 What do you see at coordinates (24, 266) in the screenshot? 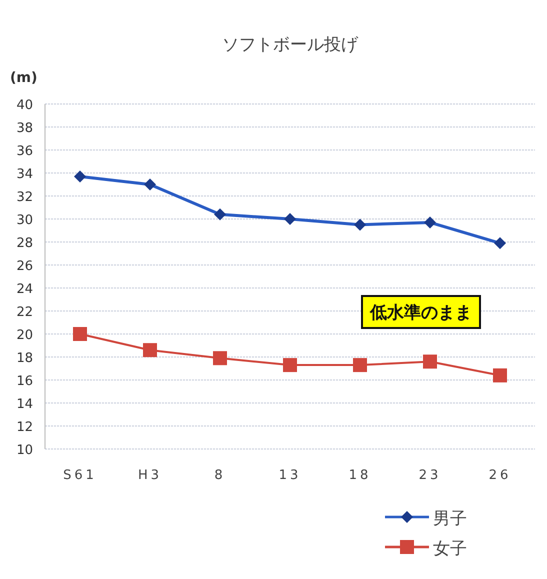
I see `y-tick-label: 26` at bounding box center [24, 266].